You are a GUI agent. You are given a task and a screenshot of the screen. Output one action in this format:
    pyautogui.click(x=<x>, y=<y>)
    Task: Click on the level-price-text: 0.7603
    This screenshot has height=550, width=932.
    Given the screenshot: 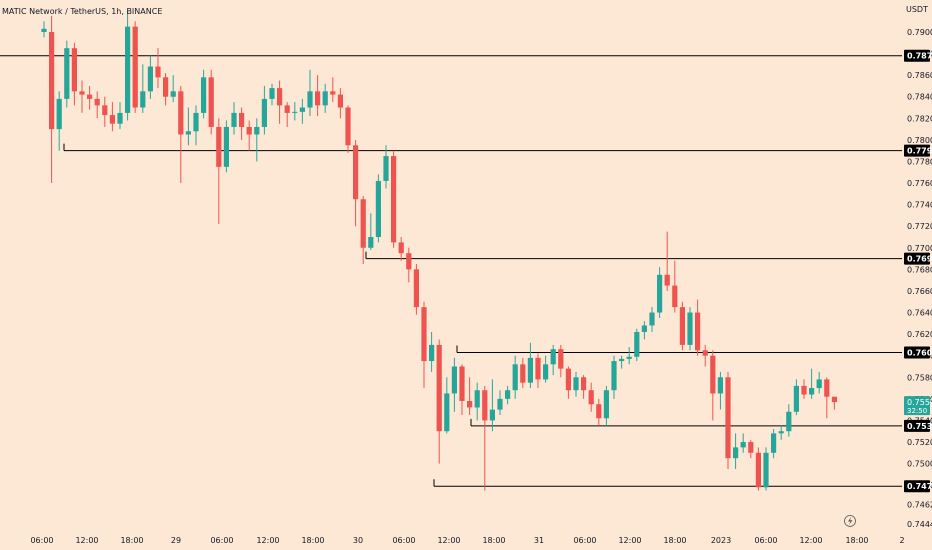 What is the action you would take?
    pyautogui.click(x=919, y=352)
    